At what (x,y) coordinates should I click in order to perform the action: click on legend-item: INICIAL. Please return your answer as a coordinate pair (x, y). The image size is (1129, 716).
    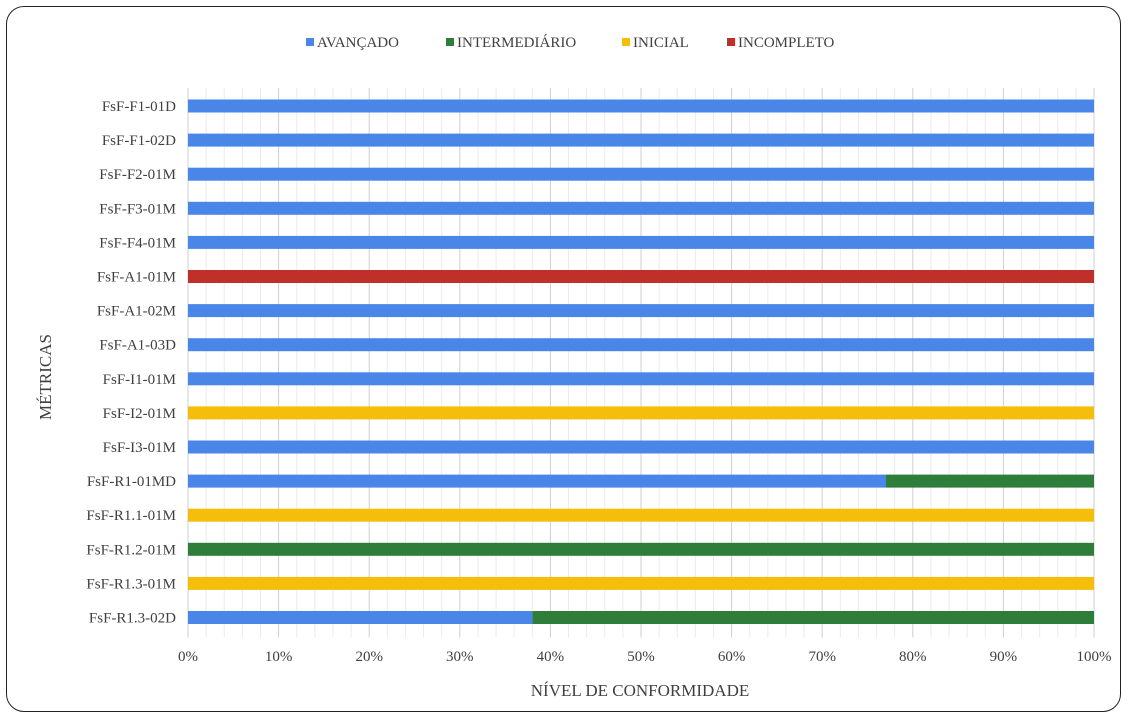
    Looking at the image, I should click on (655, 43).